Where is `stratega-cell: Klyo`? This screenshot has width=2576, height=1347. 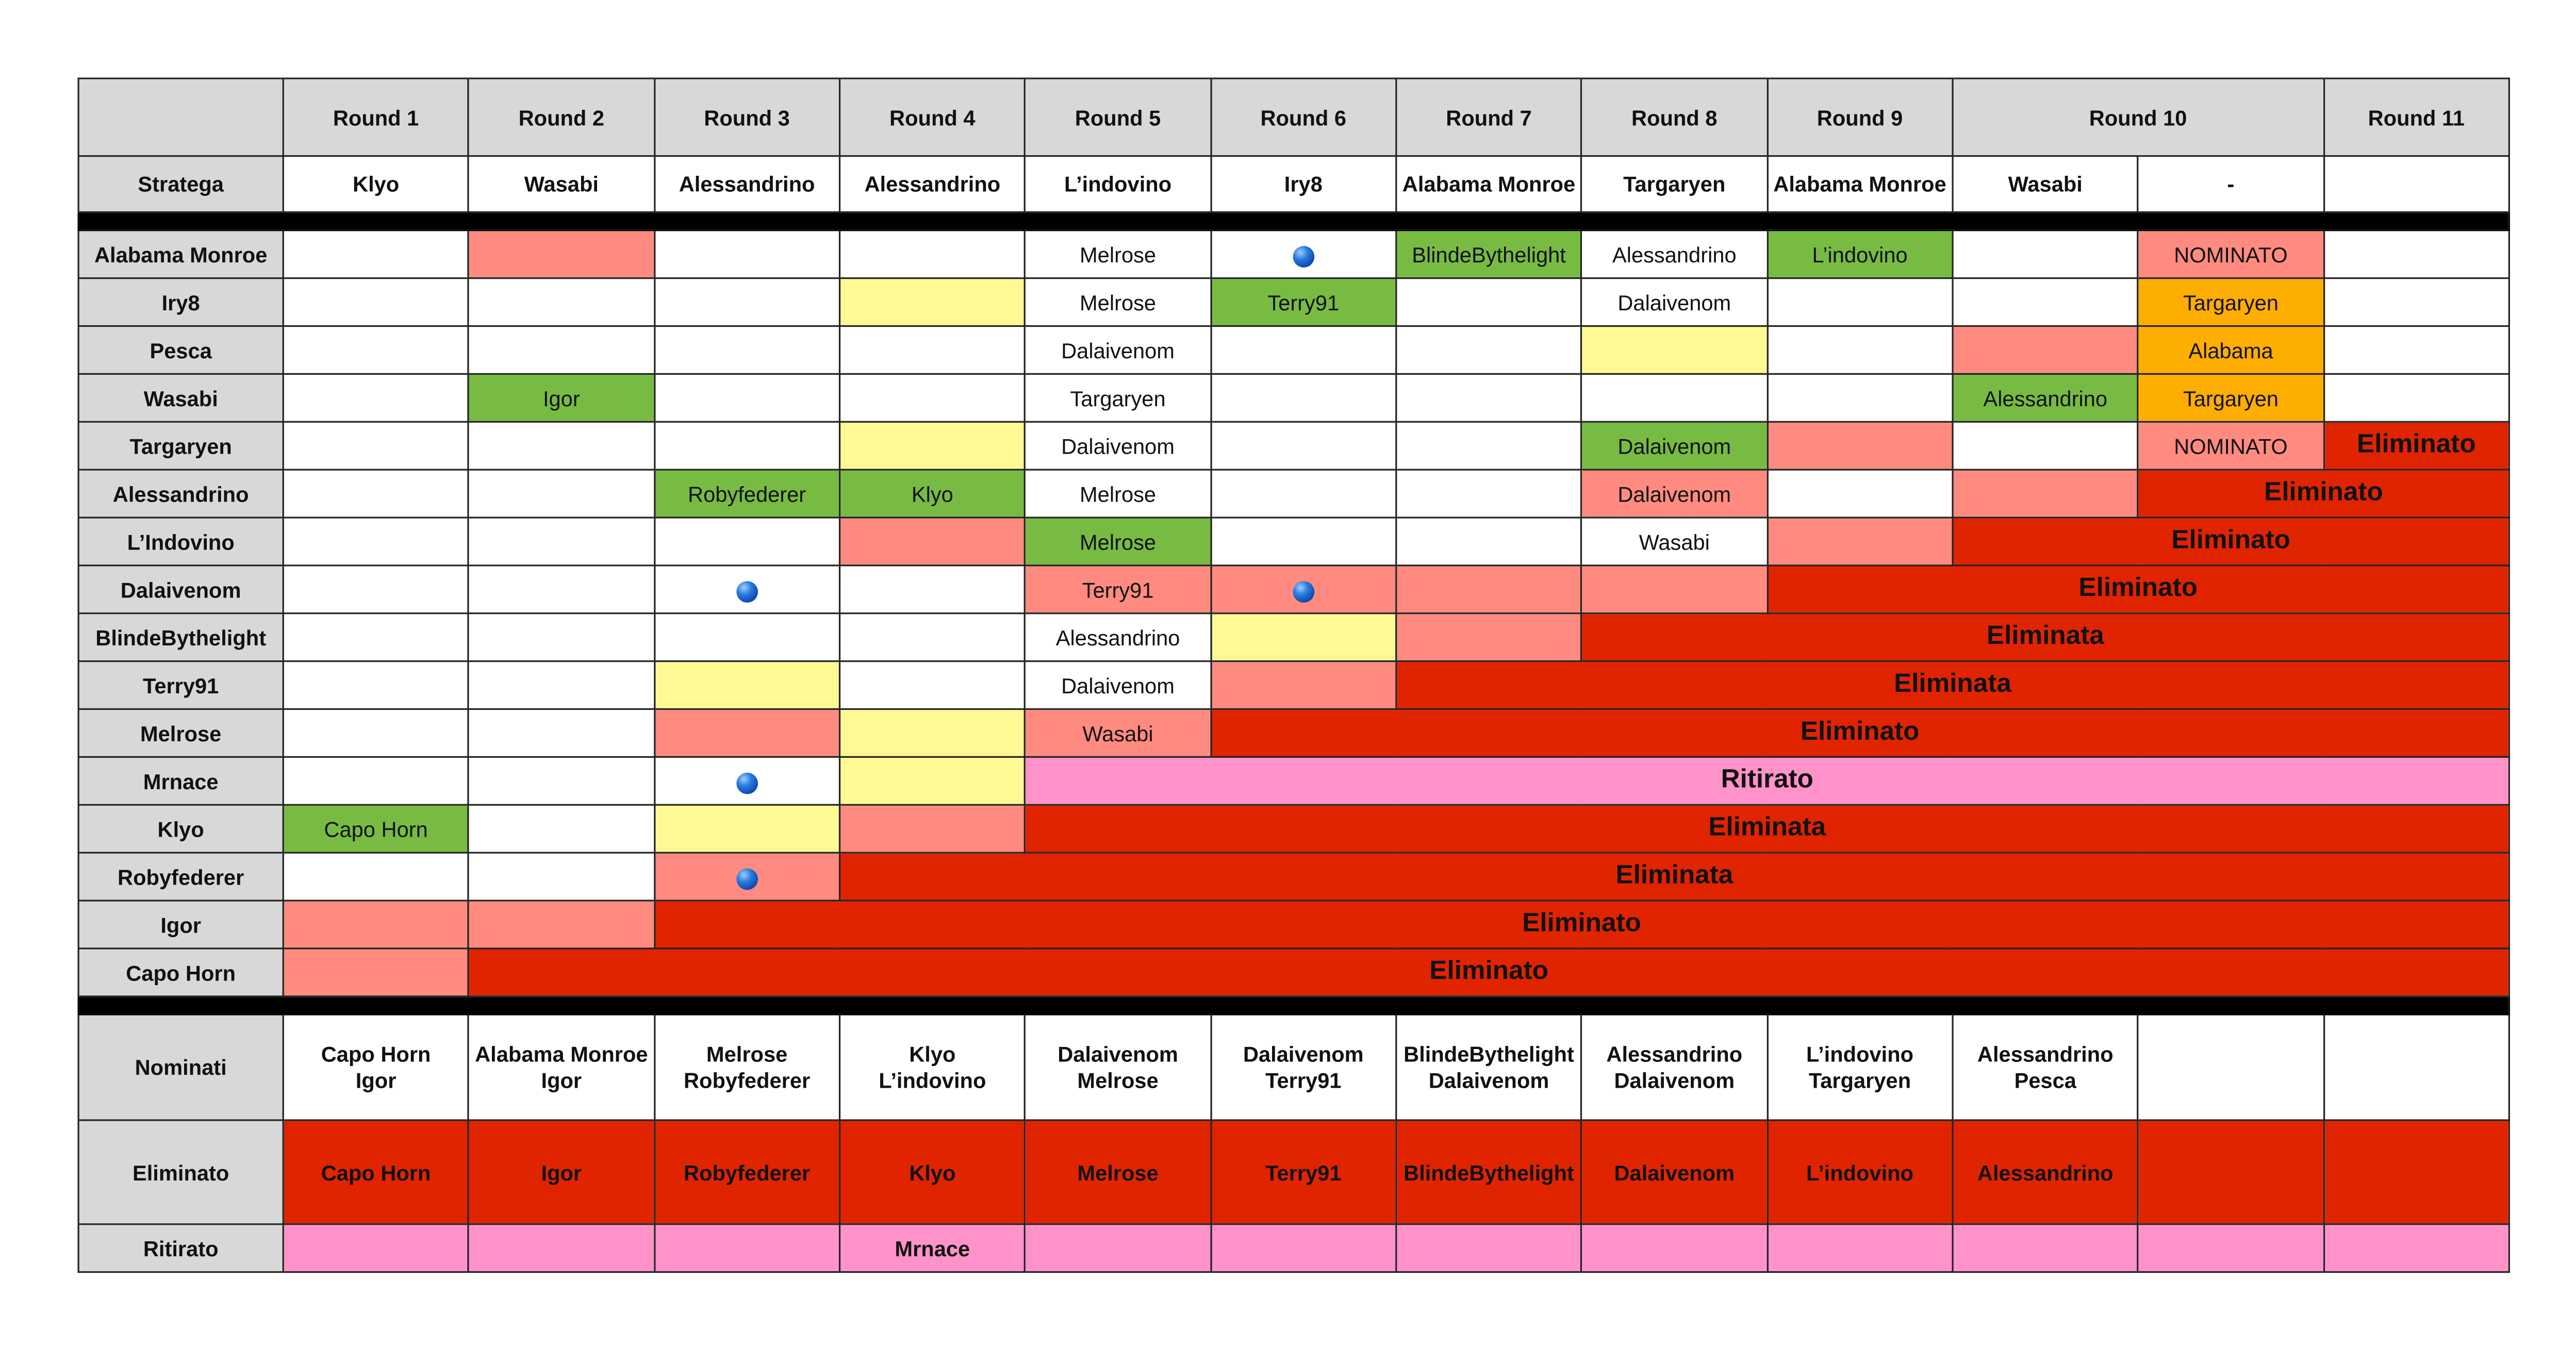 stratega-cell: Klyo is located at coordinates (376, 184).